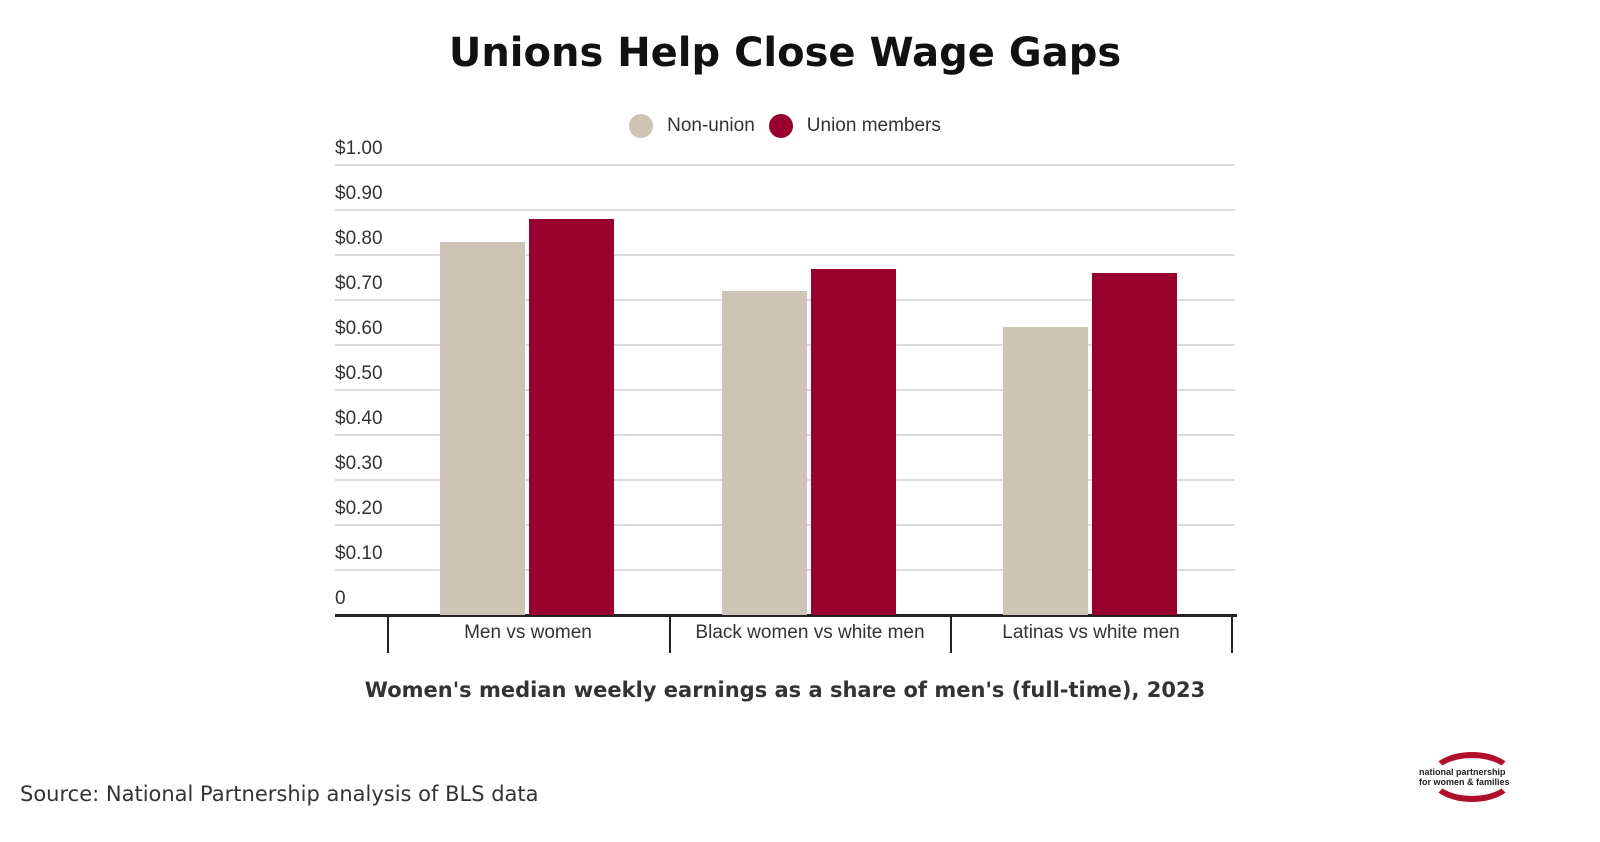 The width and height of the screenshot is (1600, 842). What do you see at coordinates (780, 126) in the screenshot?
I see `legend-swatch-union-members` at bounding box center [780, 126].